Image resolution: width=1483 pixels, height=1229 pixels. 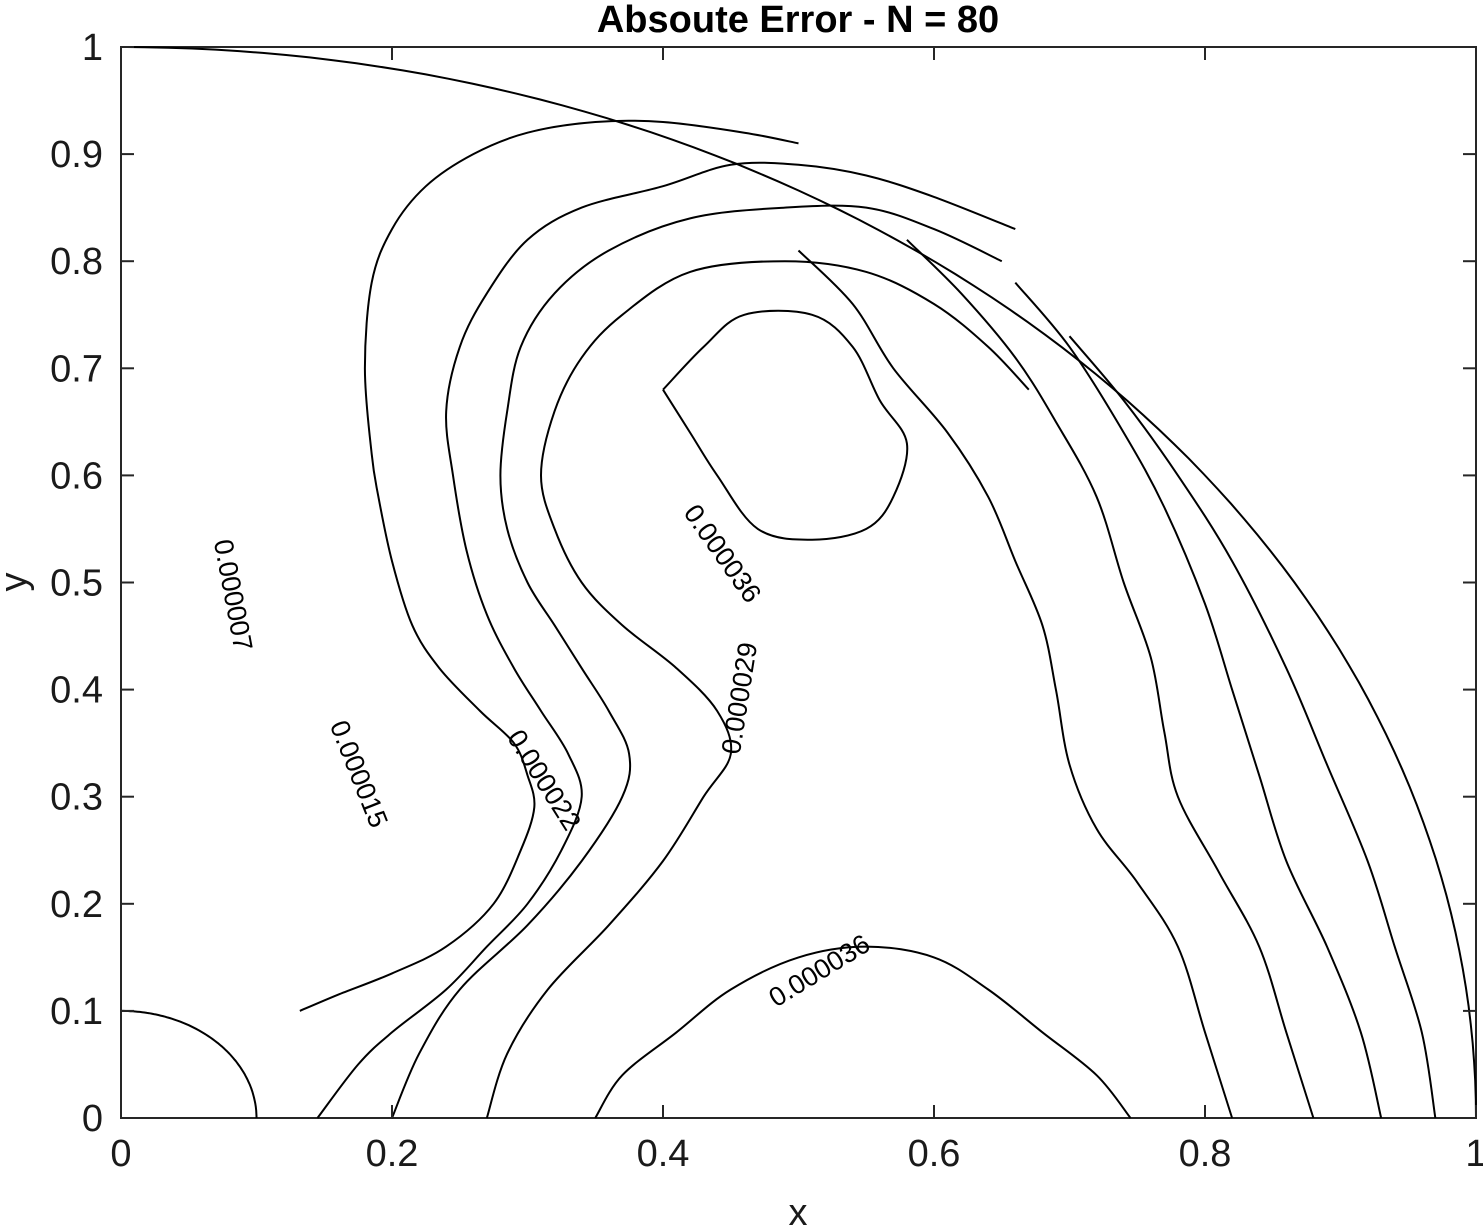 I want to click on y-tick-label: 0.6, so click(x=76, y=476).